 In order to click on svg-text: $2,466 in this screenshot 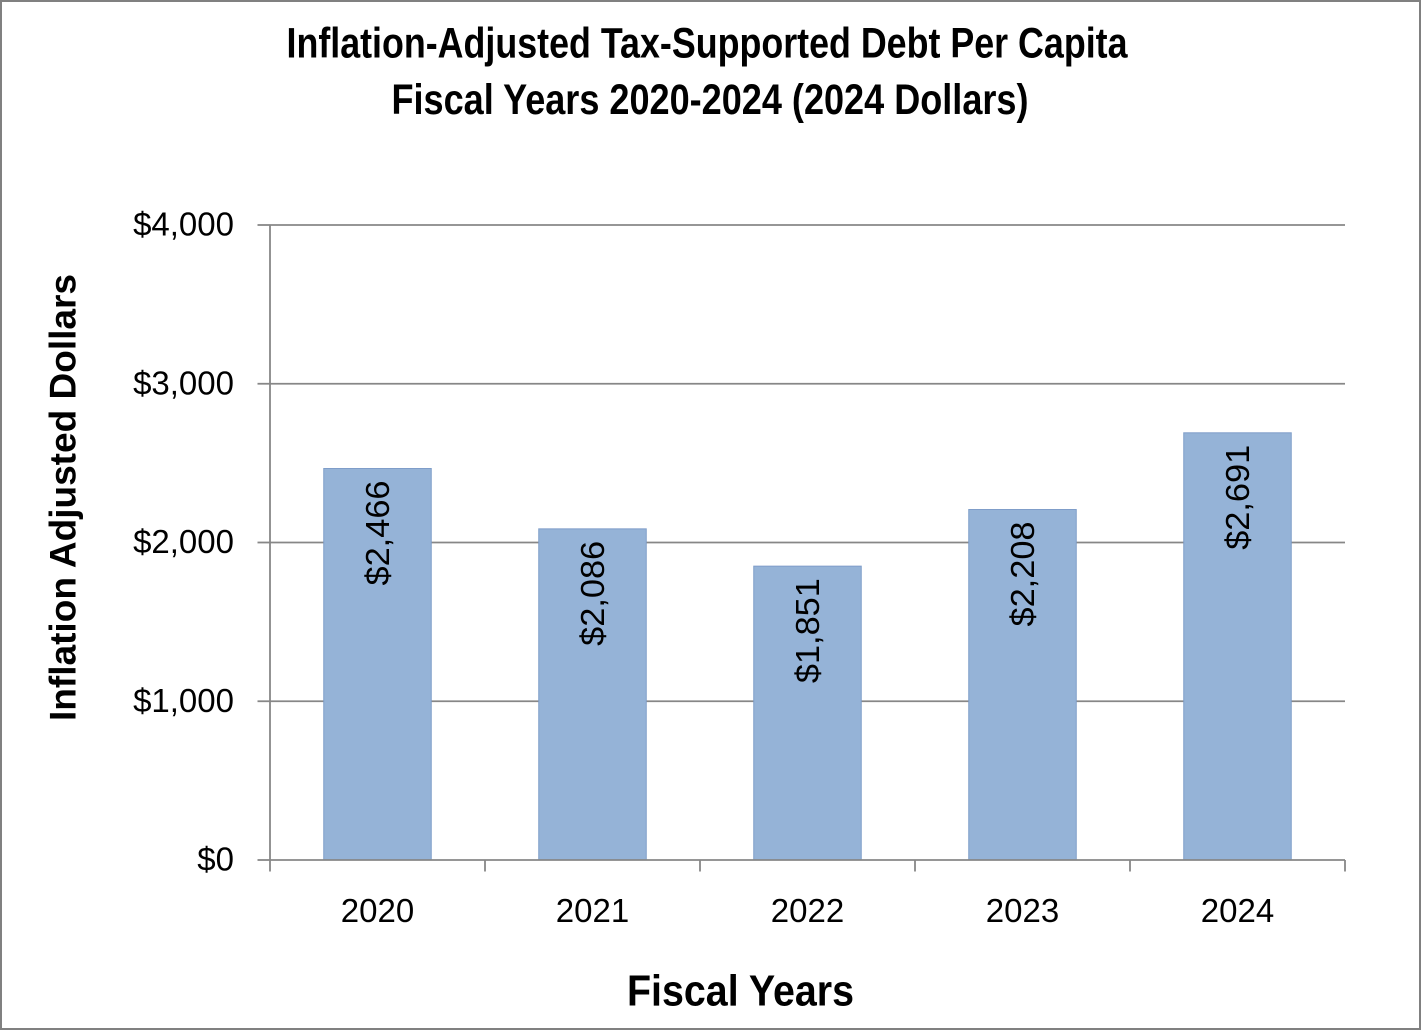, I will do `click(377, 533)`.